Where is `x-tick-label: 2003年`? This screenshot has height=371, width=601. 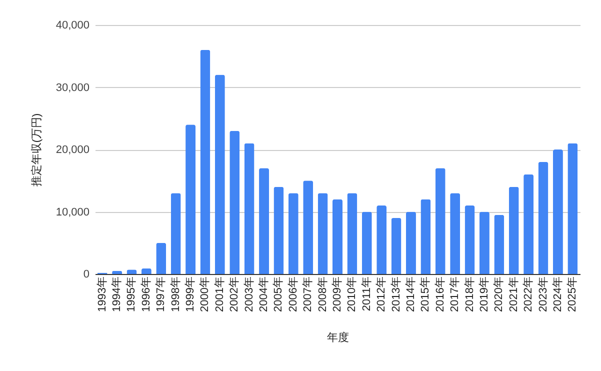 x-tick-label: 2003年 is located at coordinates (249, 294).